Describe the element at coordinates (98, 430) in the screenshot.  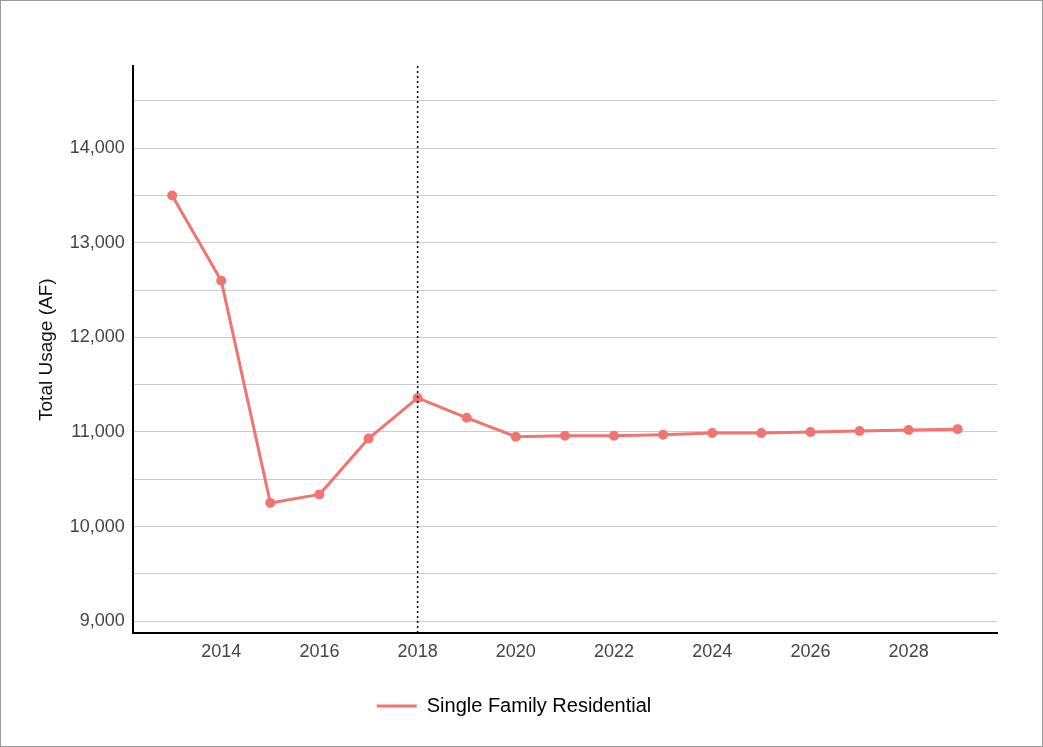
I see `y-tick-label: 11,000` at that location.